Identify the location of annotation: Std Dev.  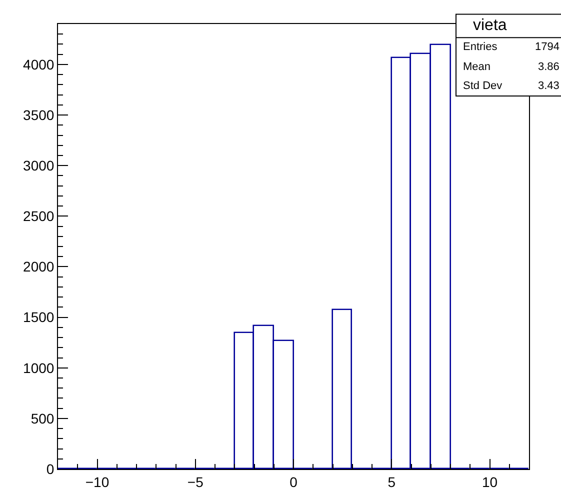
(483, 86).